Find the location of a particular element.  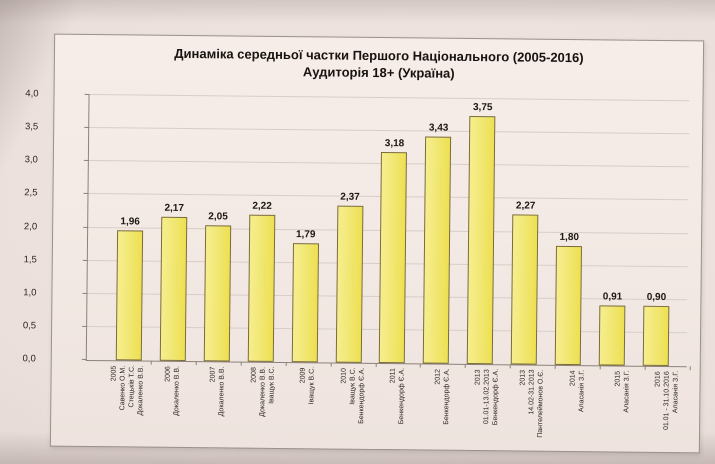

x-tick-label: 2014 Аласанія З.Г. is located at coordinates (577, 391).